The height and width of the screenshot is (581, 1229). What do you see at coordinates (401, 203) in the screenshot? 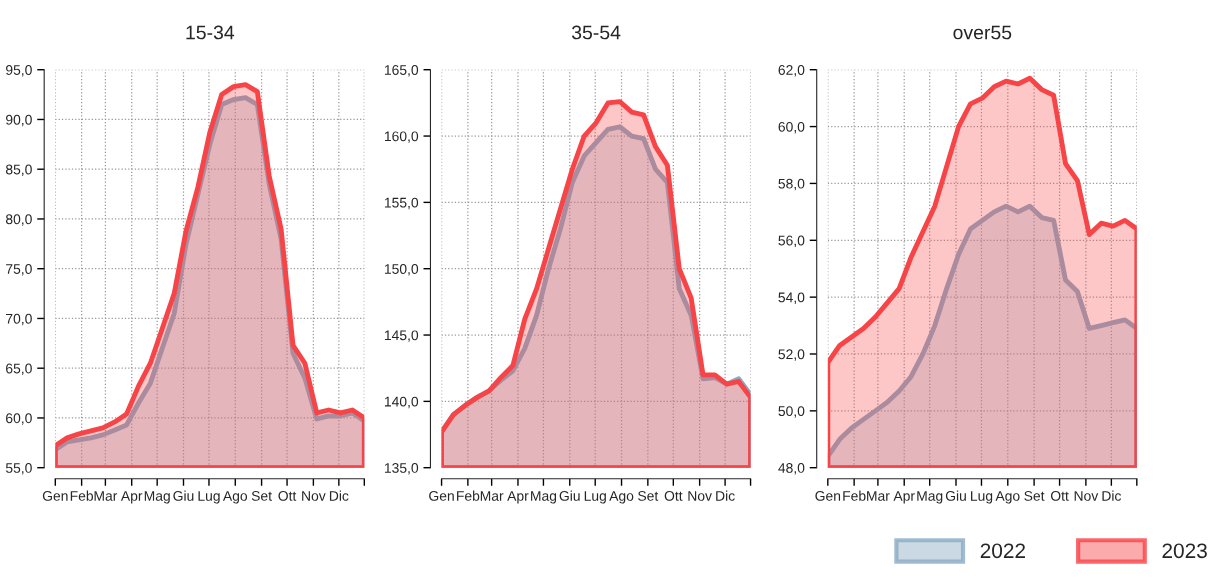
I see `y-tick-label: 155,0` at bounding box center [401, 203].